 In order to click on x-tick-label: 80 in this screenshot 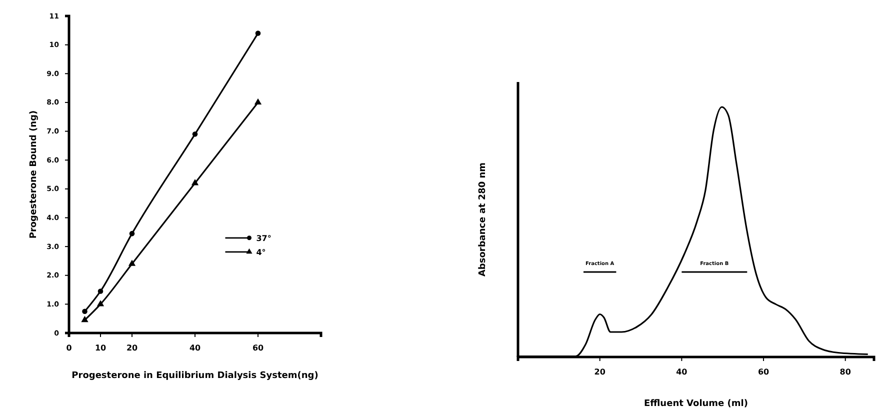, I will do `click(846, 372)`.